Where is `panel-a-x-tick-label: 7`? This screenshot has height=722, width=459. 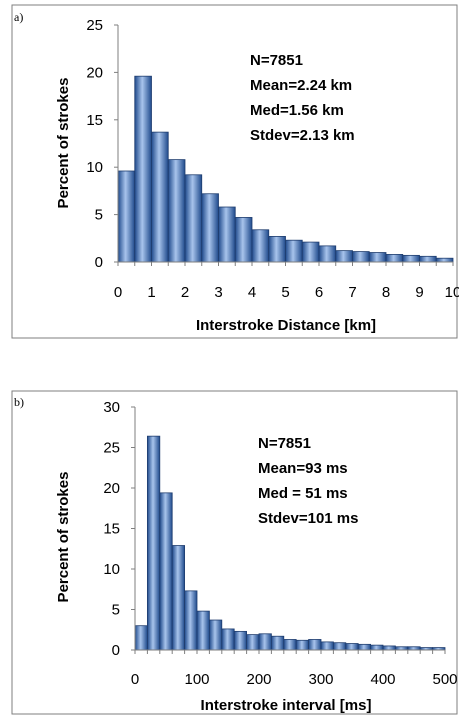 panel-a-x-tick-label: 7 is located at coordinates (352, 292).